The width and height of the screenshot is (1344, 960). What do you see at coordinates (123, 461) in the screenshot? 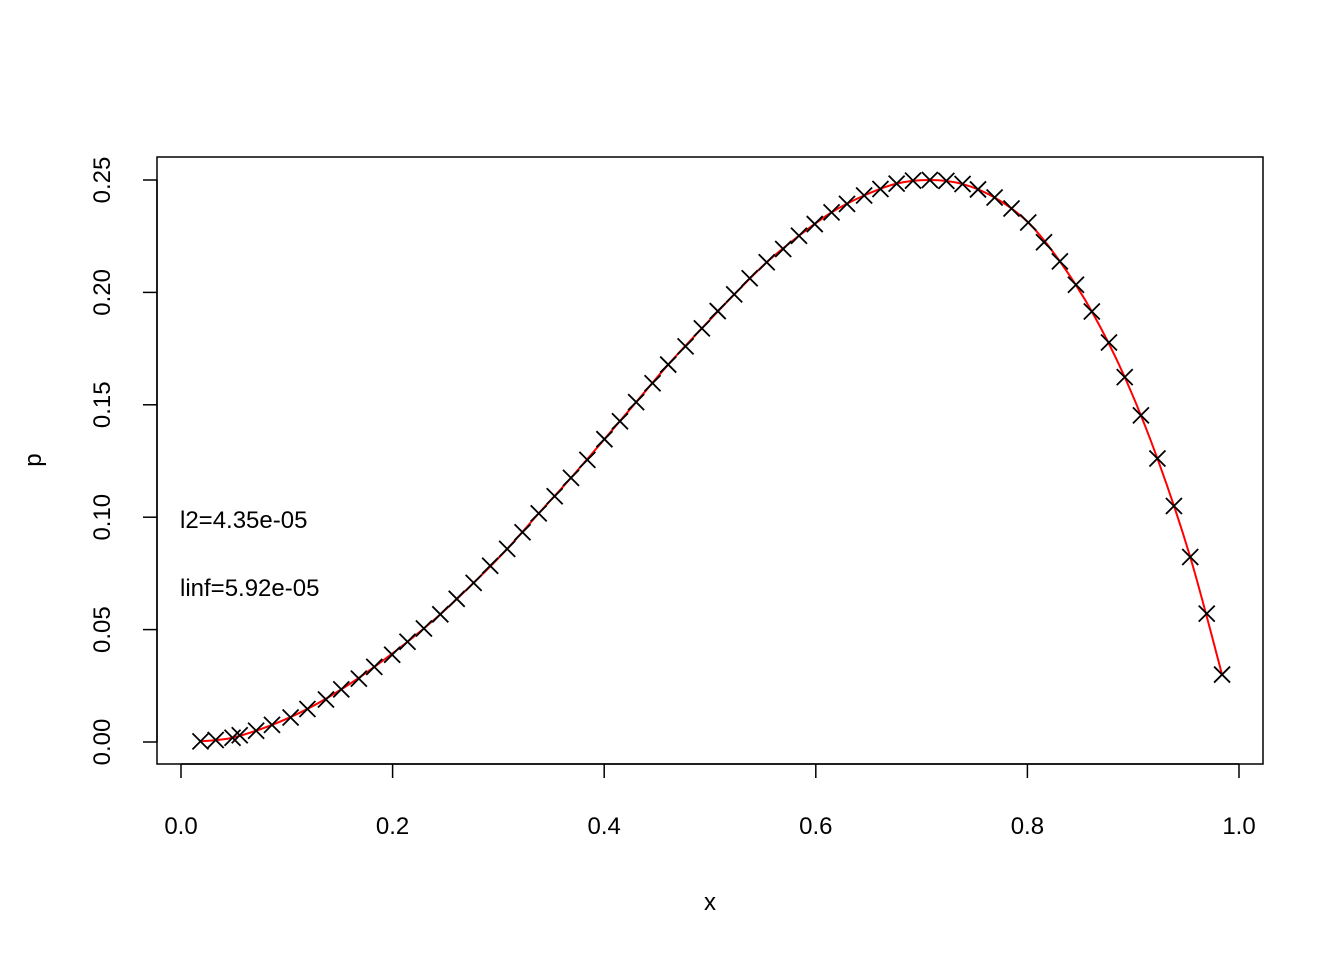
I see `y-axis: 0.00 0.05 0.10 0.15 0.20 0.25` at bounding box center [123, 461].